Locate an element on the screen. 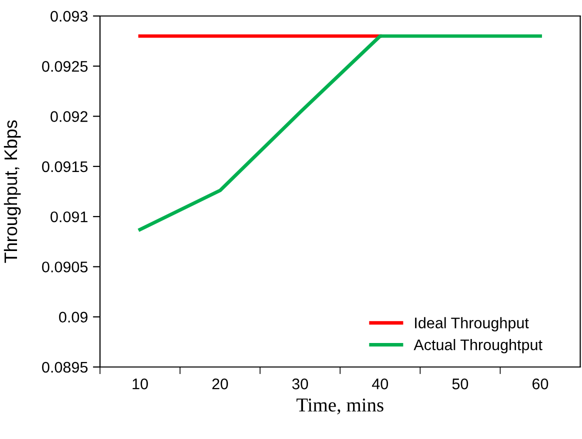  y-tick-label: 0.0895 is located at coordinates (65, 367).